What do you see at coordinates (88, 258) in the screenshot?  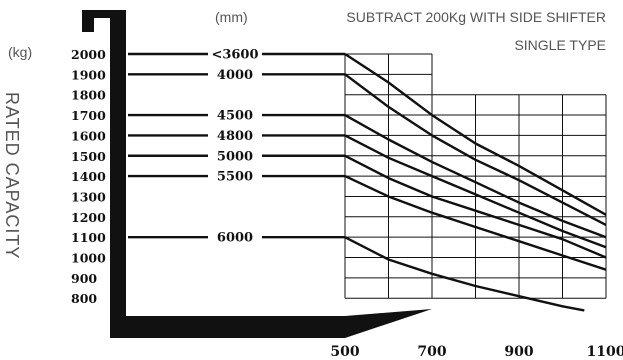 I see `y-tick-label: 1000` at bounding box center [88, 258].